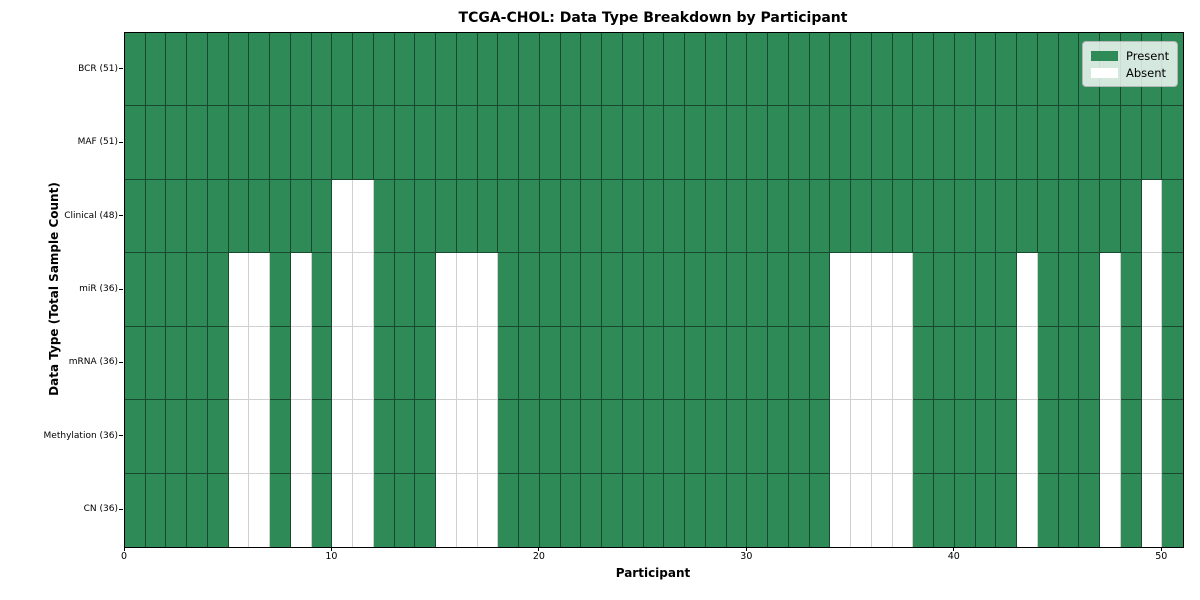  What do you see at coordinates (1146, 72) in the screenshot?
I see `legend-label-absent: Absent` at bounding box center [1146, 72].